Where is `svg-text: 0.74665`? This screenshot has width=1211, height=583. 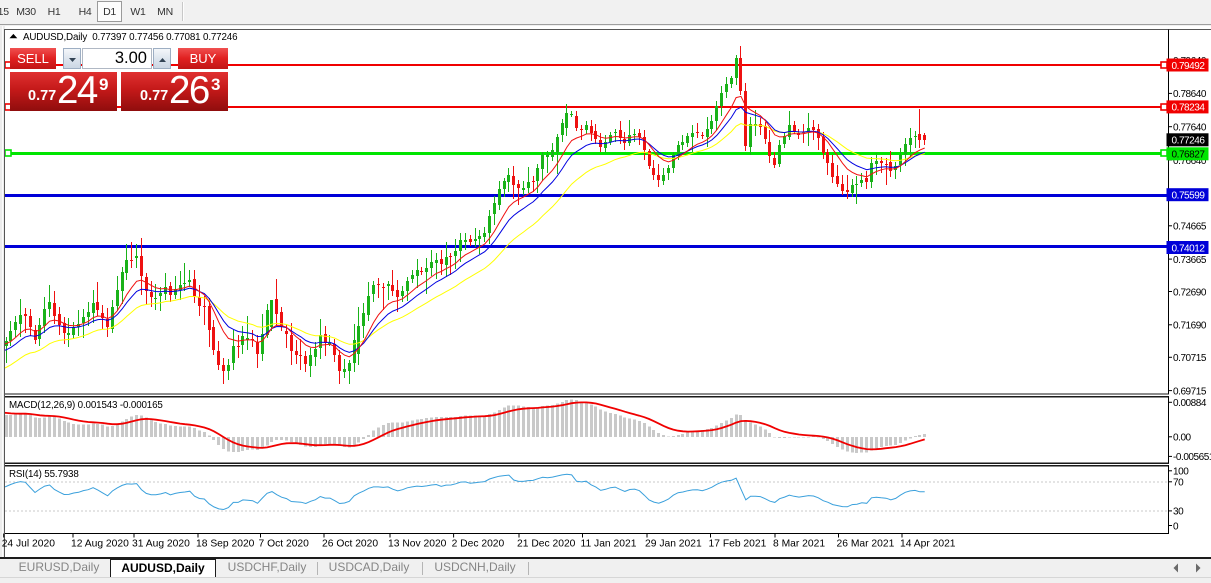
svg-text: 0.74665 is located at coordinates (1190, 227).